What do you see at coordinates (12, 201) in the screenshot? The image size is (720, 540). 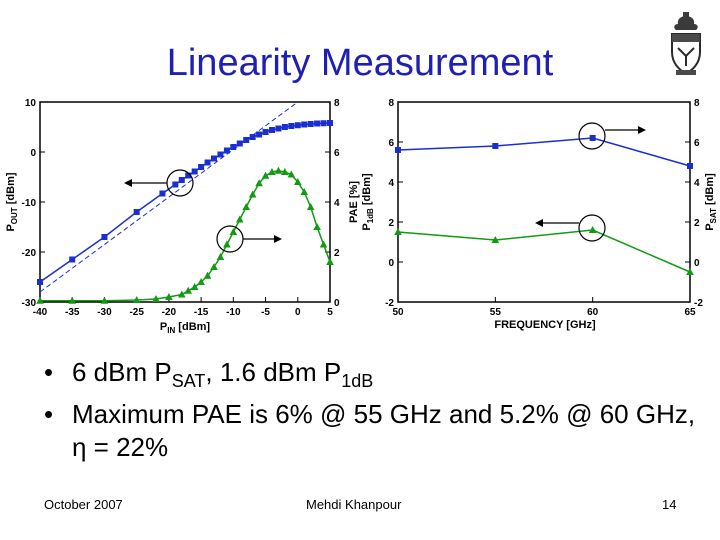 I see `y-axis-label-left: POUT [dBm]` at bounding box center [12, 201].